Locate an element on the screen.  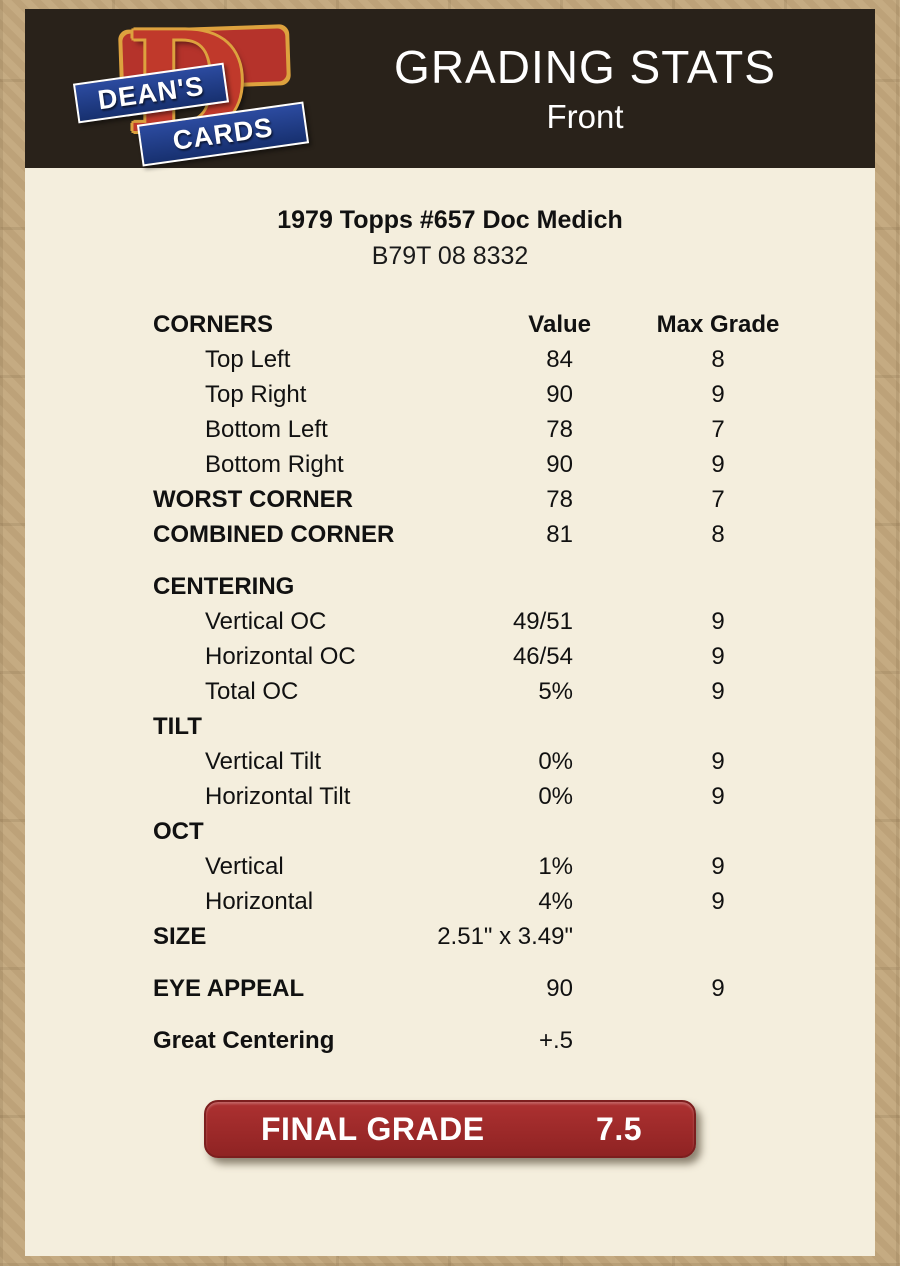
table-row: Vertical 1% 9 is located at coordinates (478, 866).